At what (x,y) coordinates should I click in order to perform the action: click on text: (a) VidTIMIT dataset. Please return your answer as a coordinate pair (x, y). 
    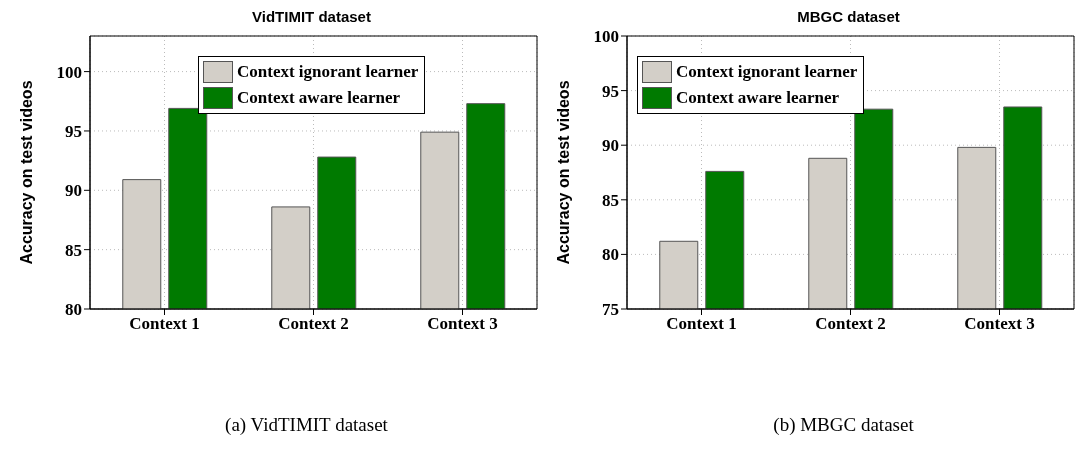
    Looking at the image, I should click on (306, 425).